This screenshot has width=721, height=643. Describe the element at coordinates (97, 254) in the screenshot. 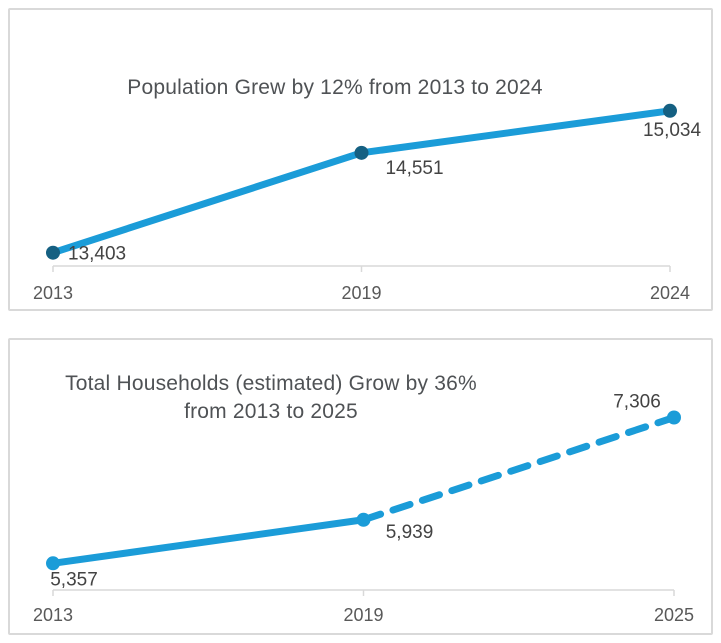

I see `data-point-label: 13,403` at that location.